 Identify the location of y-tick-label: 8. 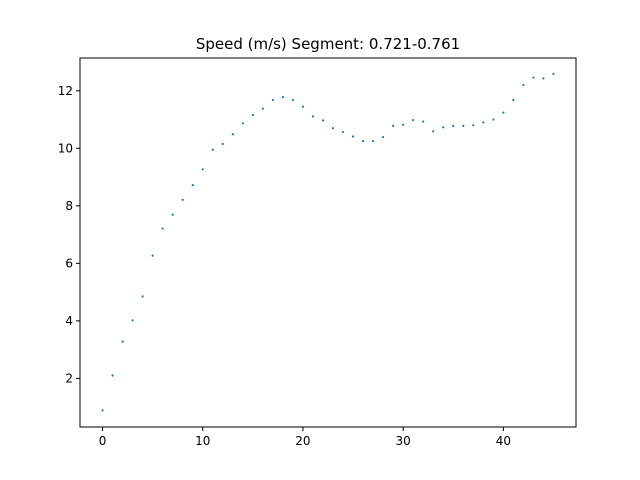
(69, 206).